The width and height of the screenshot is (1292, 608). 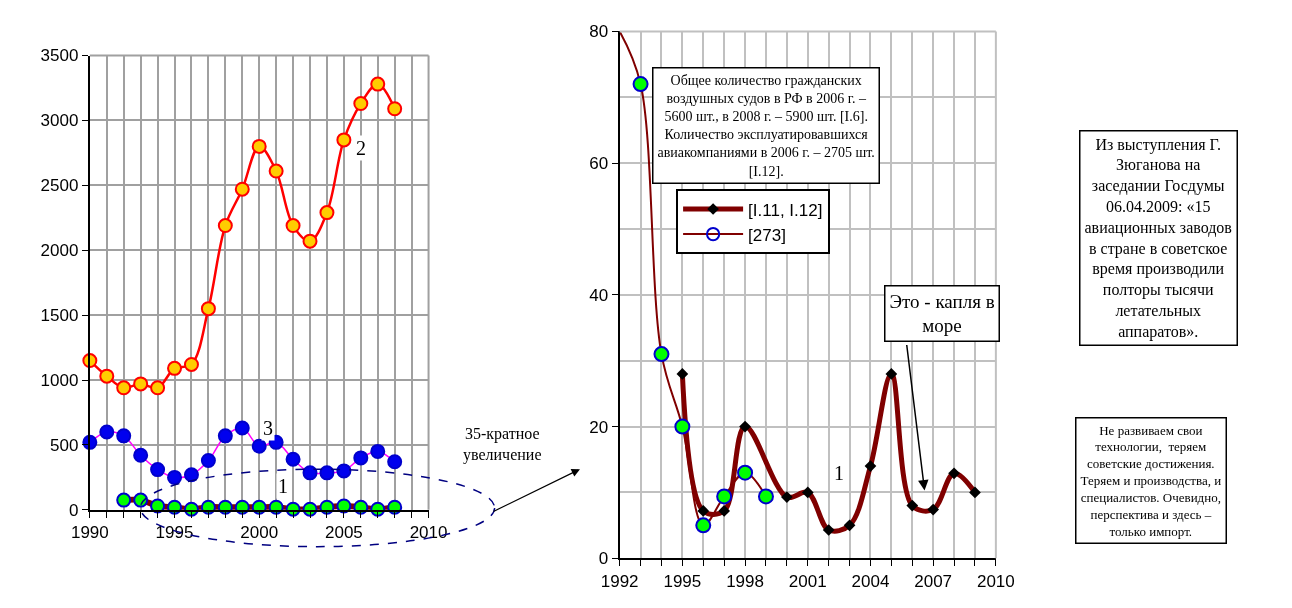 What do you see at coordinates (619, 581) in the screenshot?
I see `x-tick-label: 1992` at bounding box center [619, 581].